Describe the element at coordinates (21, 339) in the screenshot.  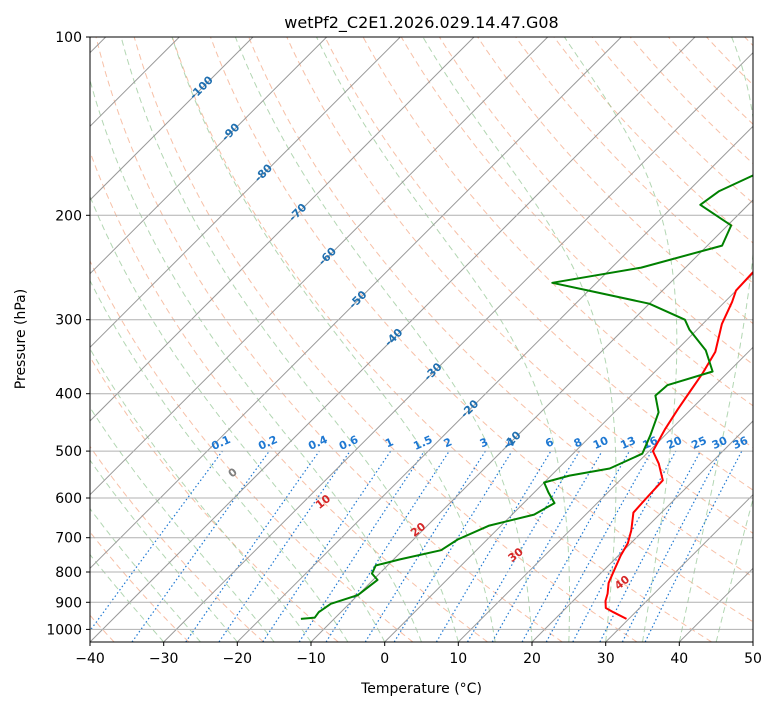
I see `y-axis-title: Pressure (hPa)` at that location.